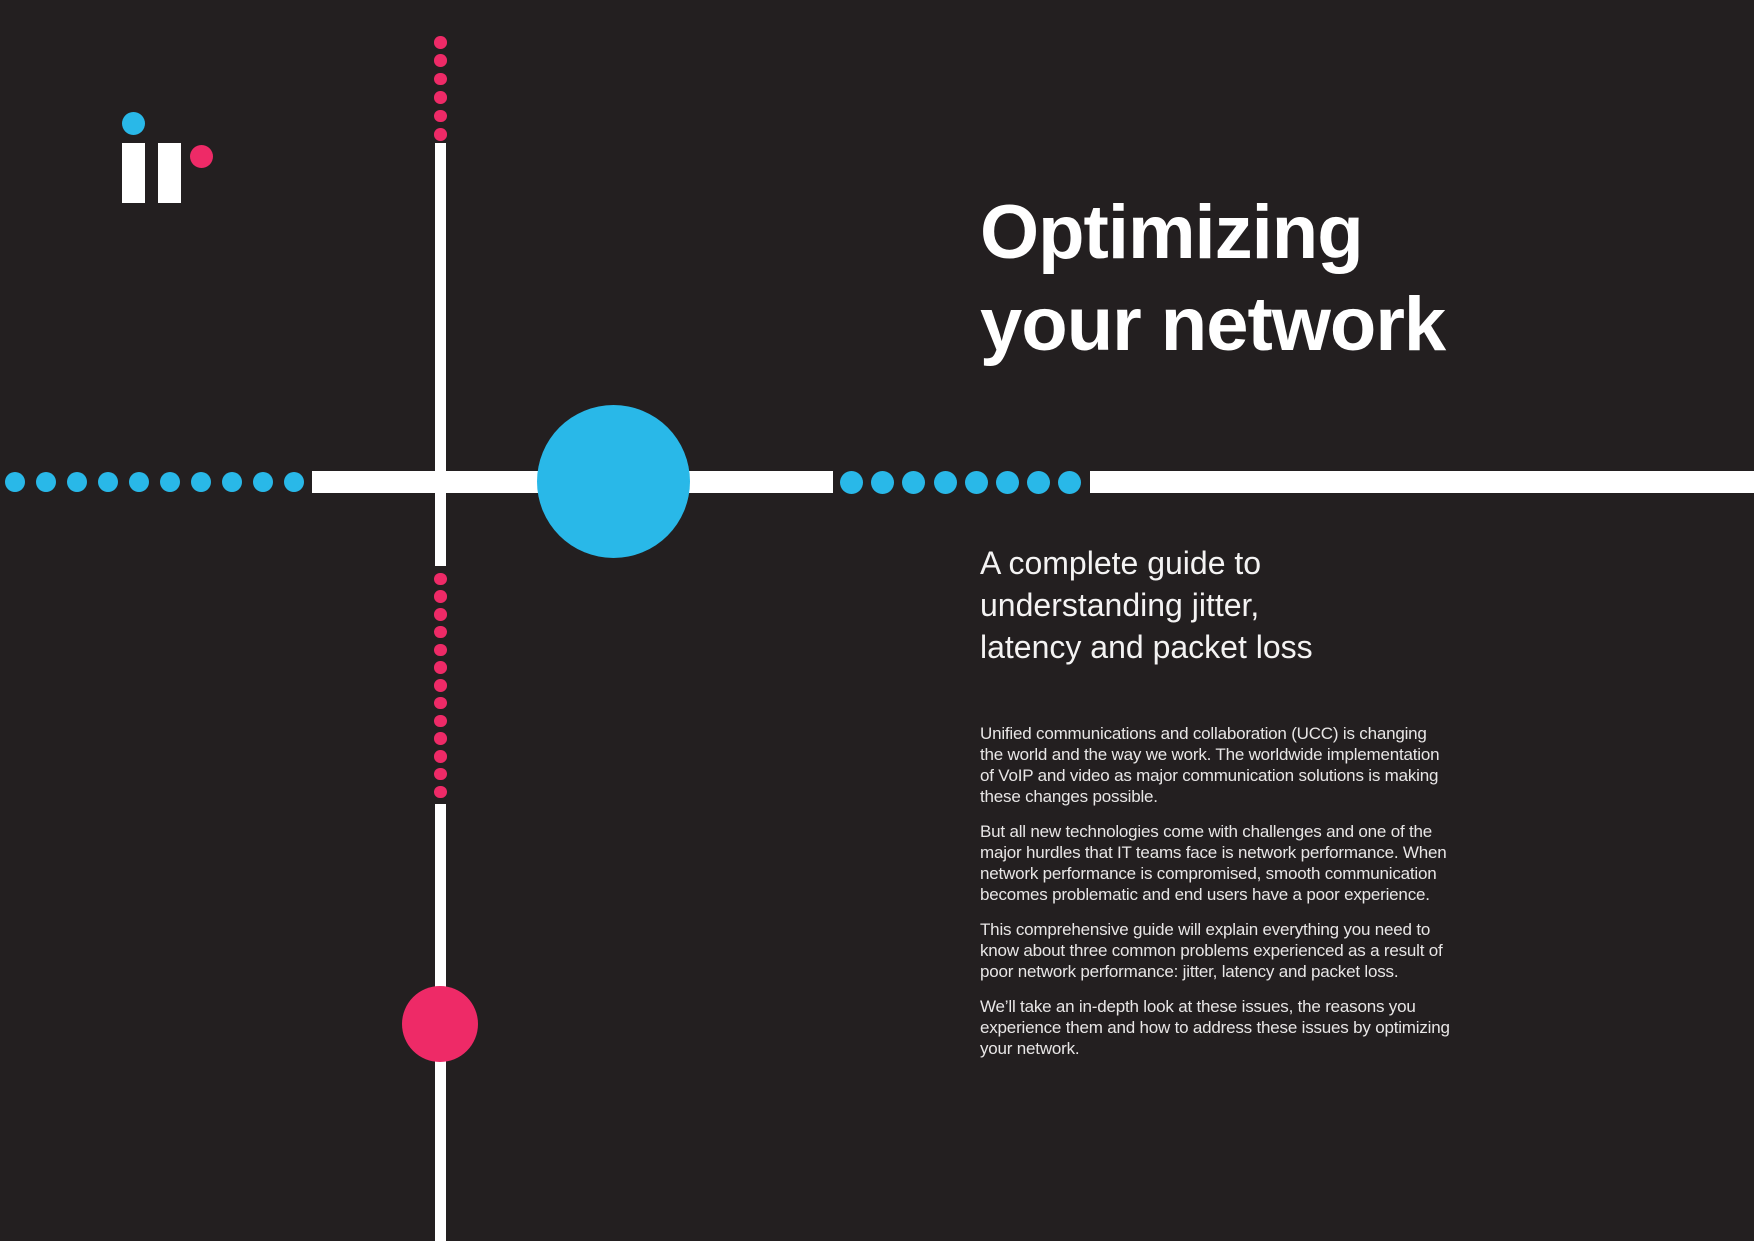 Image resolution: width=1754 pixels, height=1241 pixels. I want to click on page-title: Optimizing your network, so click(1213, 279).